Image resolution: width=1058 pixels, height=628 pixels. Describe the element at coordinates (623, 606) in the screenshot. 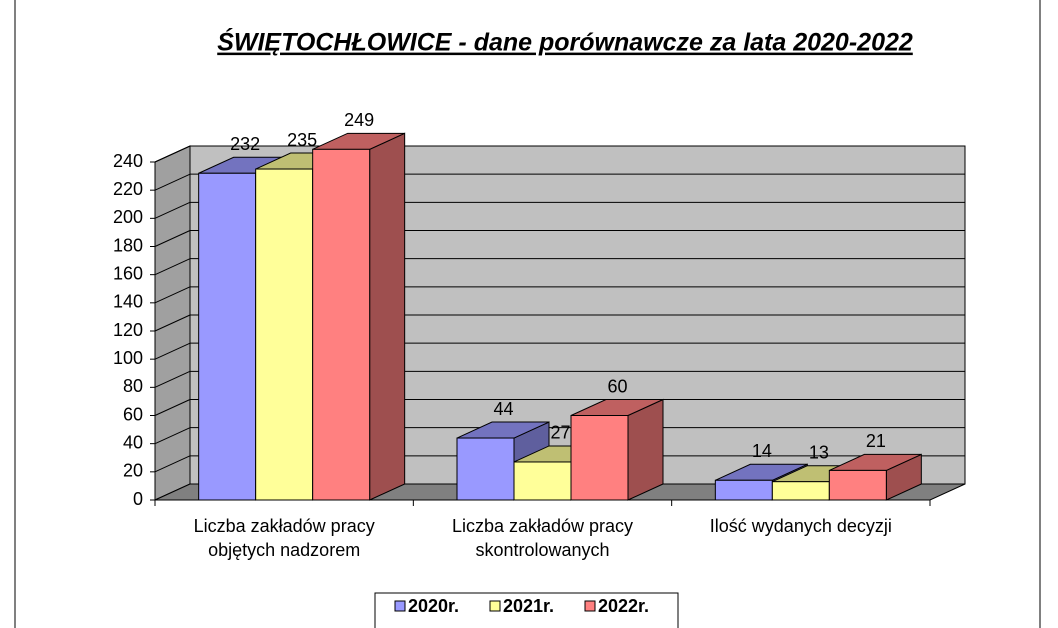

I see `legend-label: 2022r.` at that location.